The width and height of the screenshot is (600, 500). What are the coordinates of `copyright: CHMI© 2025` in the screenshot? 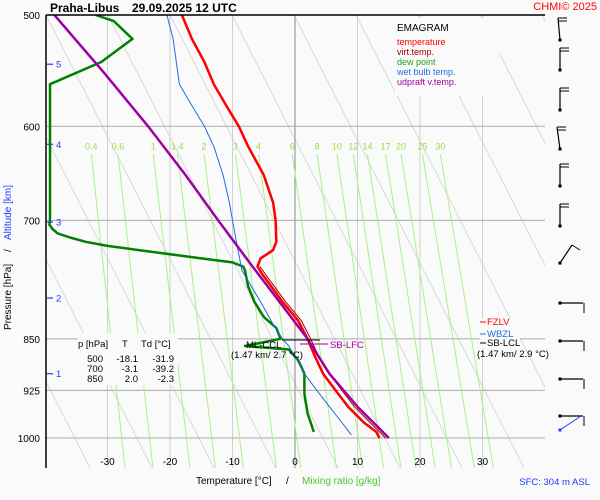 It's located at (565, 7).